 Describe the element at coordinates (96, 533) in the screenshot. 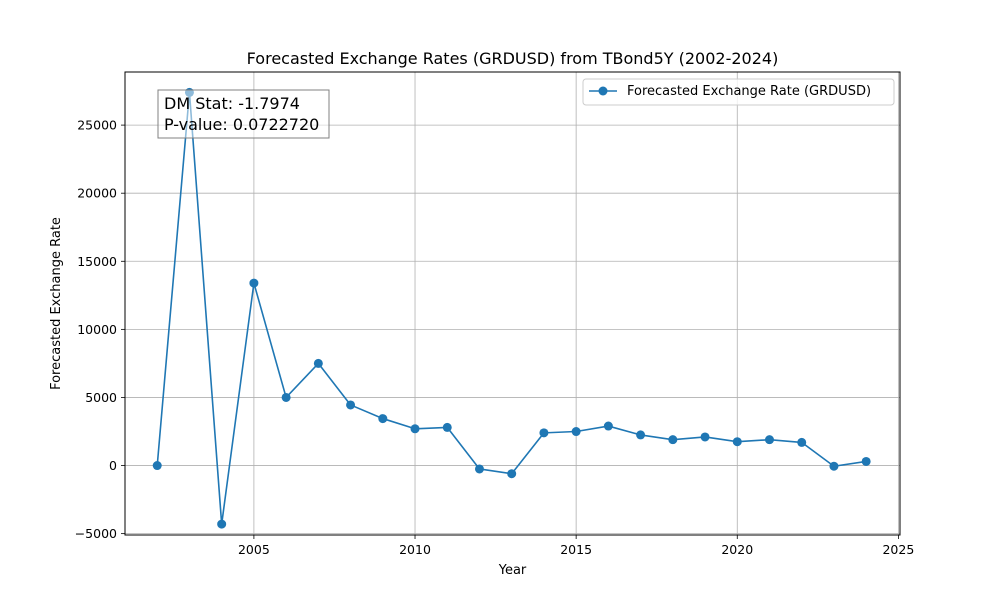

I see `y-tick-label: −5000` at that location.